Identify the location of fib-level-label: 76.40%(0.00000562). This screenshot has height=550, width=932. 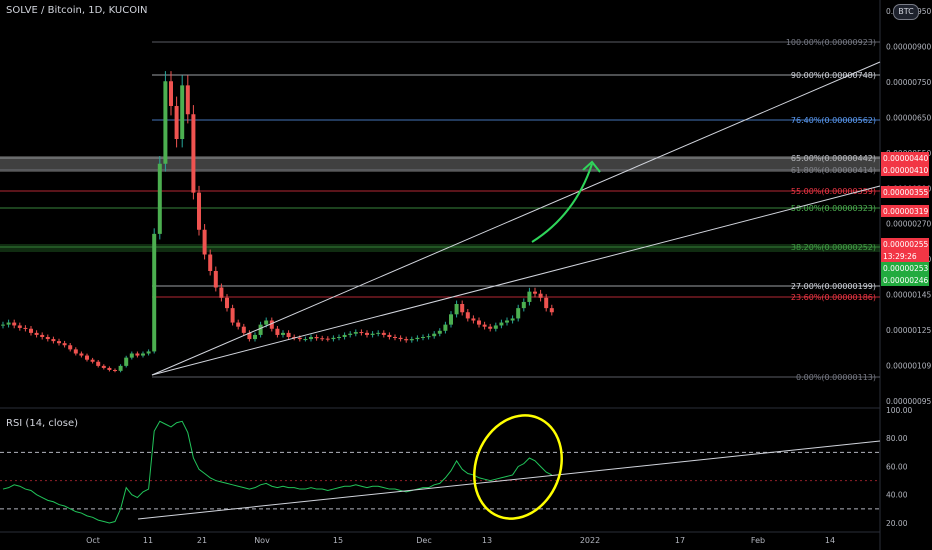
(833, 120).